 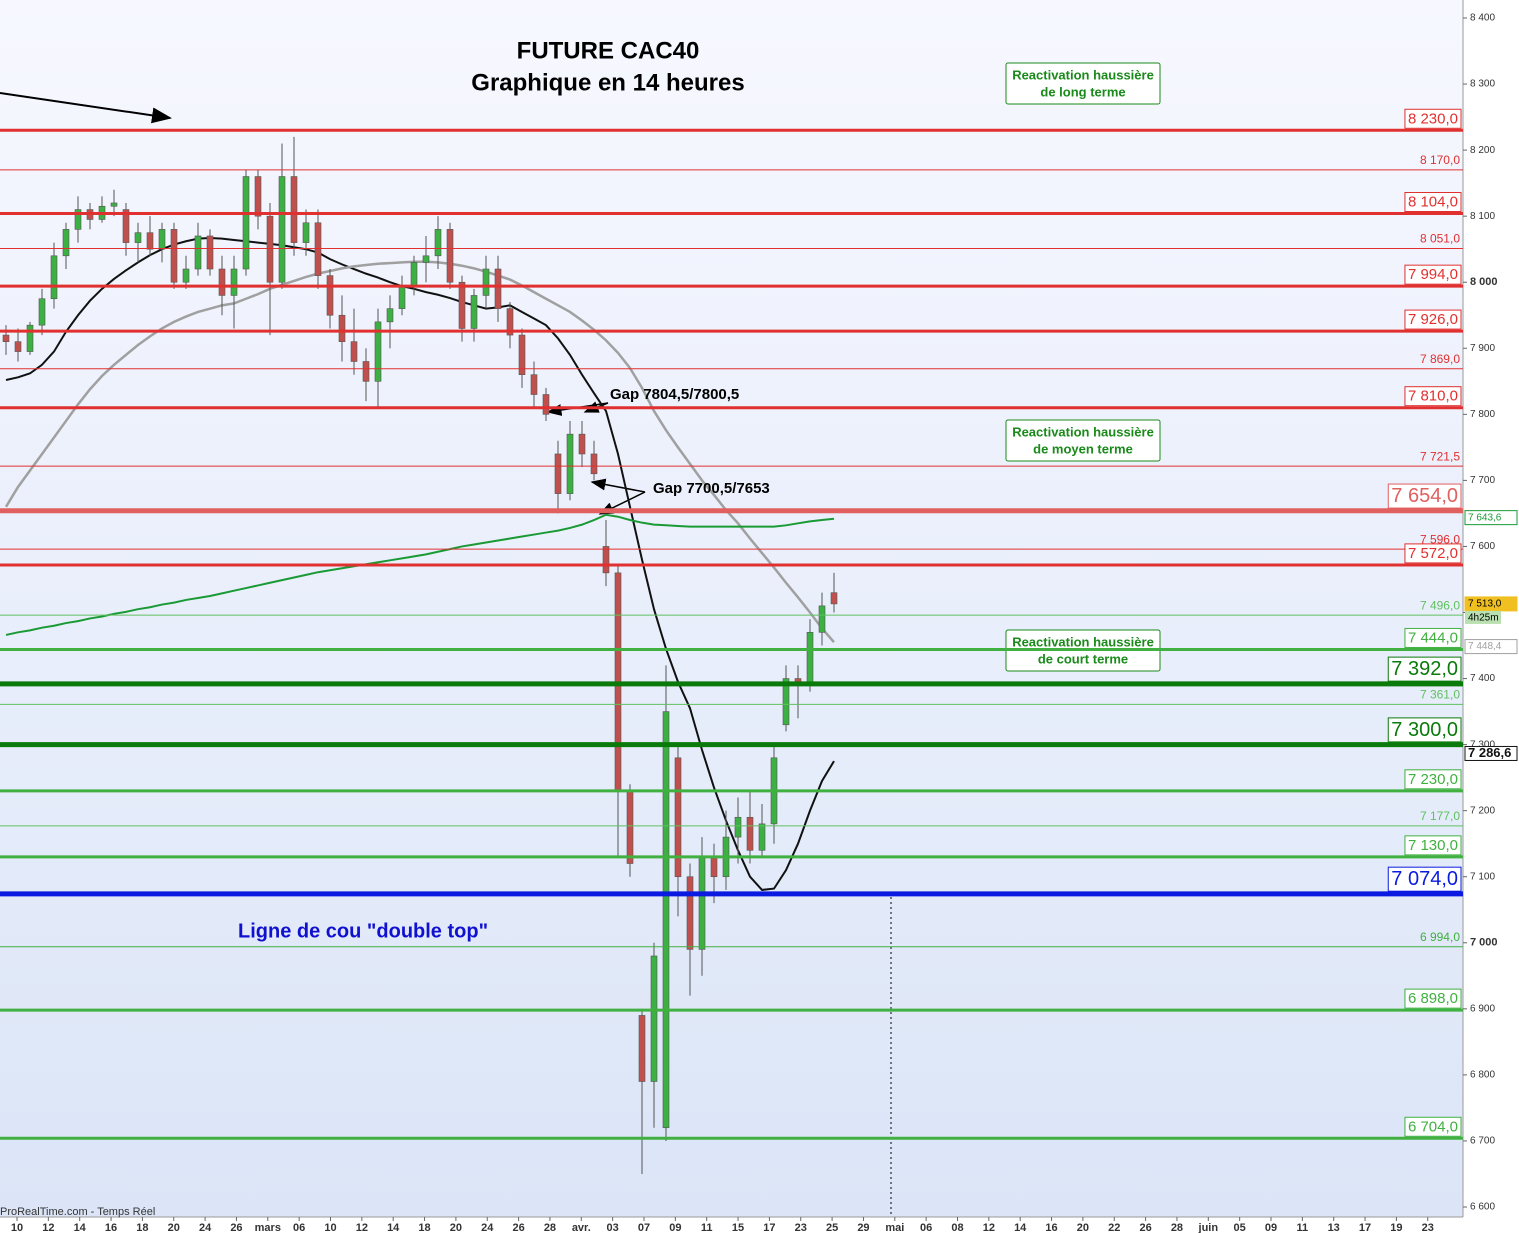 I want to click on level-label: 6 994,0, so click(x=1440, y=937).